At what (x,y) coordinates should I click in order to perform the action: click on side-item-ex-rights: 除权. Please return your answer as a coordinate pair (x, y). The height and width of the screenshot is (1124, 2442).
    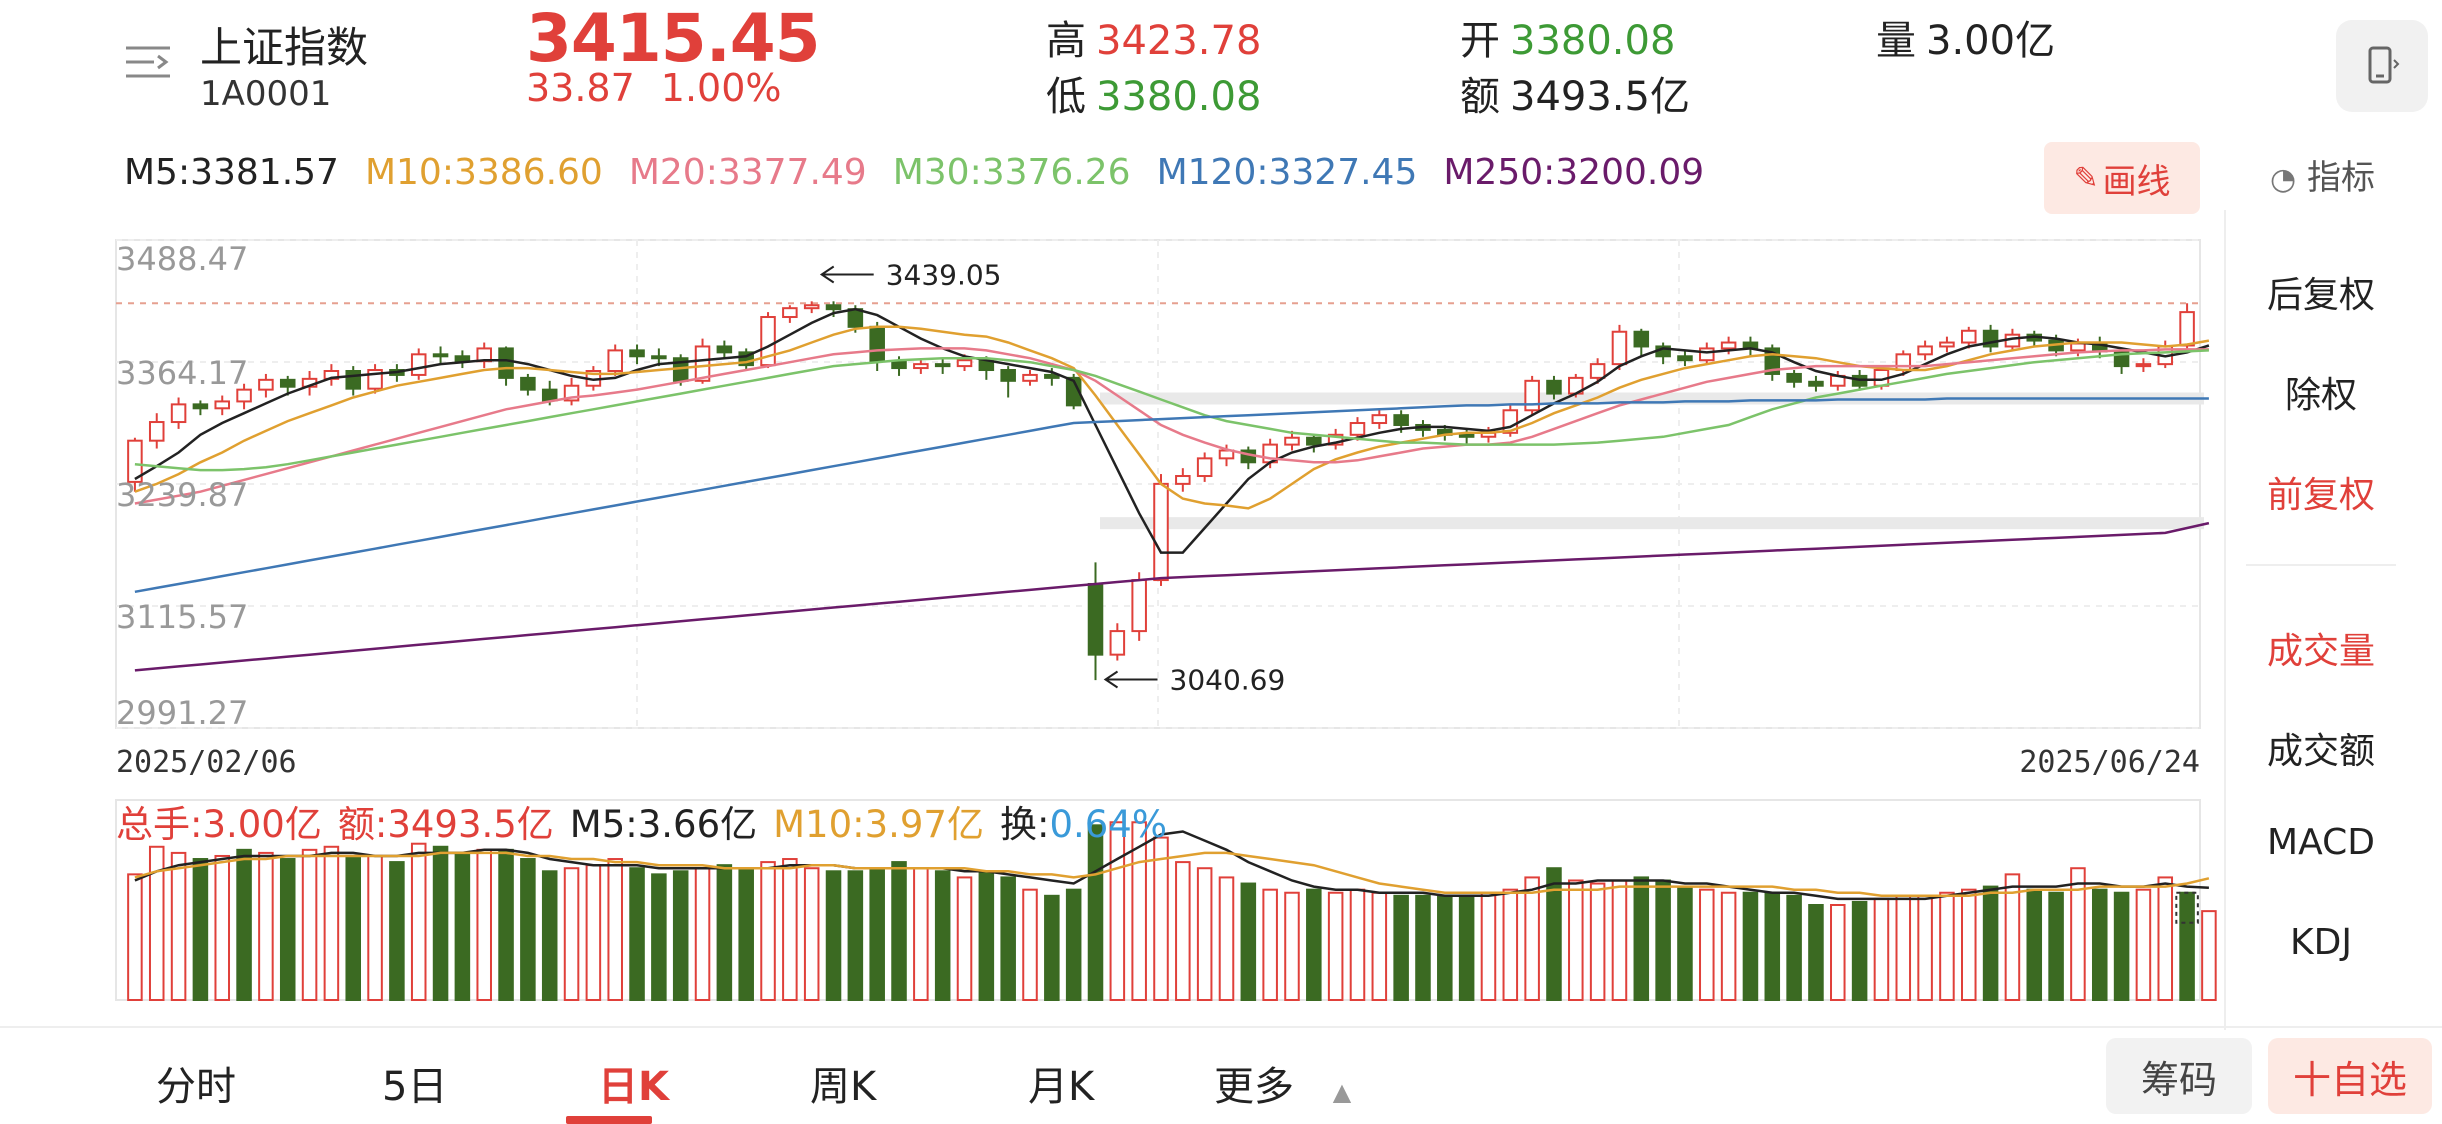
    Looking at the image, I should click on (2320, 395).